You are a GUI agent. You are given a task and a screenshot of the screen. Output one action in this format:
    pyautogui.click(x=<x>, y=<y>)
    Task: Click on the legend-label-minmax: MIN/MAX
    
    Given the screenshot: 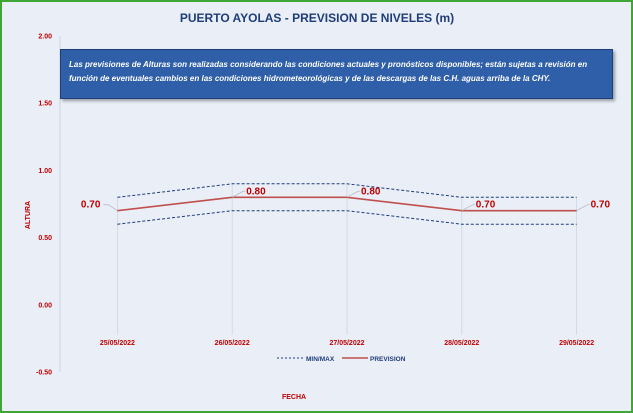 What is the action you would take?
    pyautogui.click(x=320, y=359)
    